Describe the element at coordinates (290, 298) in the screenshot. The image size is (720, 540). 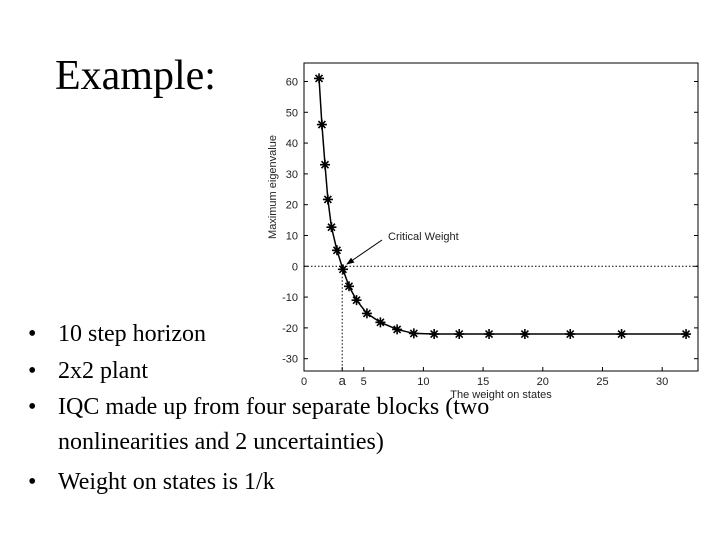
I see `y-tick-label: -10` at that location.